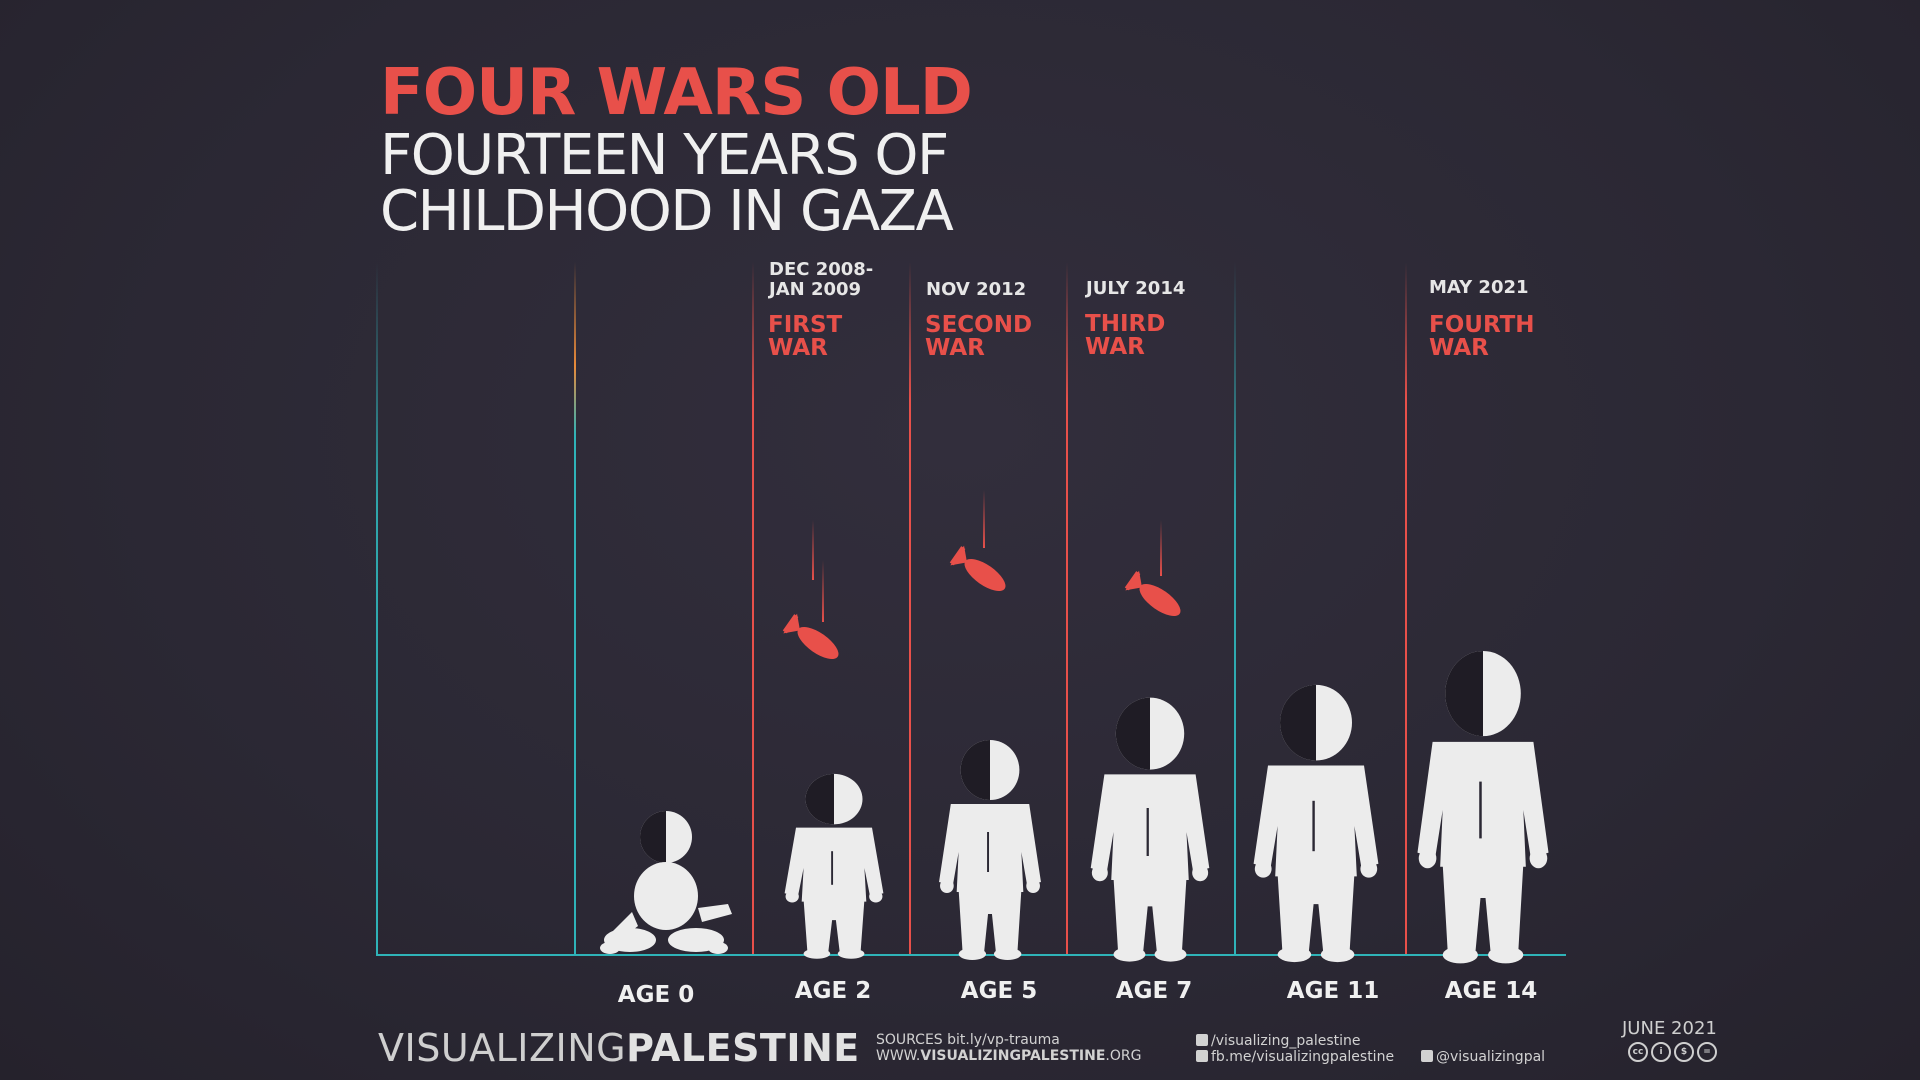 The height and width of the screenshot is (1080, 1920). Describe the element at coordinates (575, 609) in the screenshot. I see `timeline-line-birth` at that location.